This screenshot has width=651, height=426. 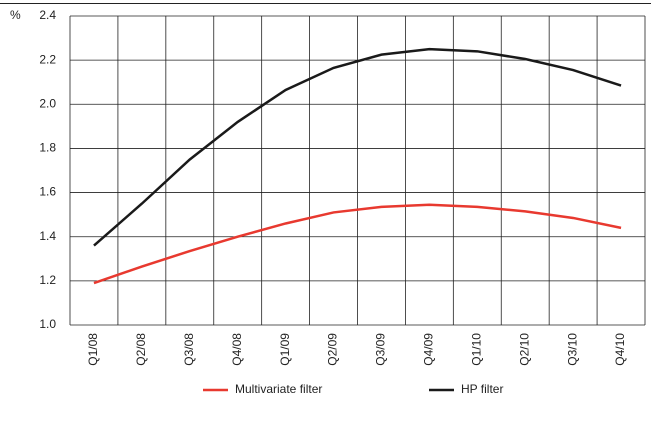 What do you see at coordinates (47, 280) in the screenshot?
I see `y-tick-label: 1.2` at bounding box center [47, 280].